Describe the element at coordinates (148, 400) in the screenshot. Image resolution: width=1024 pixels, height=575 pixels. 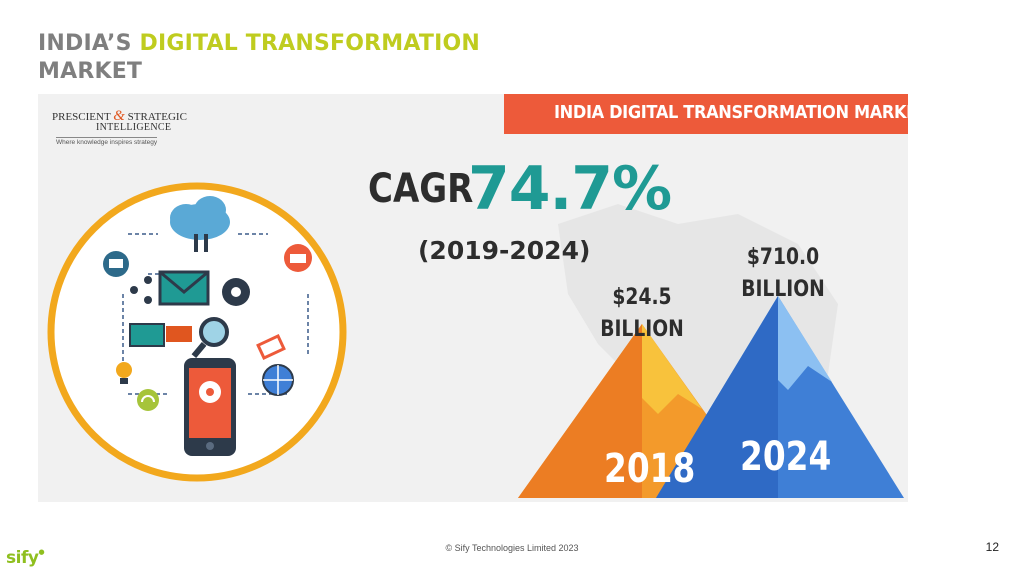
I see `wifi-icon` at that location.